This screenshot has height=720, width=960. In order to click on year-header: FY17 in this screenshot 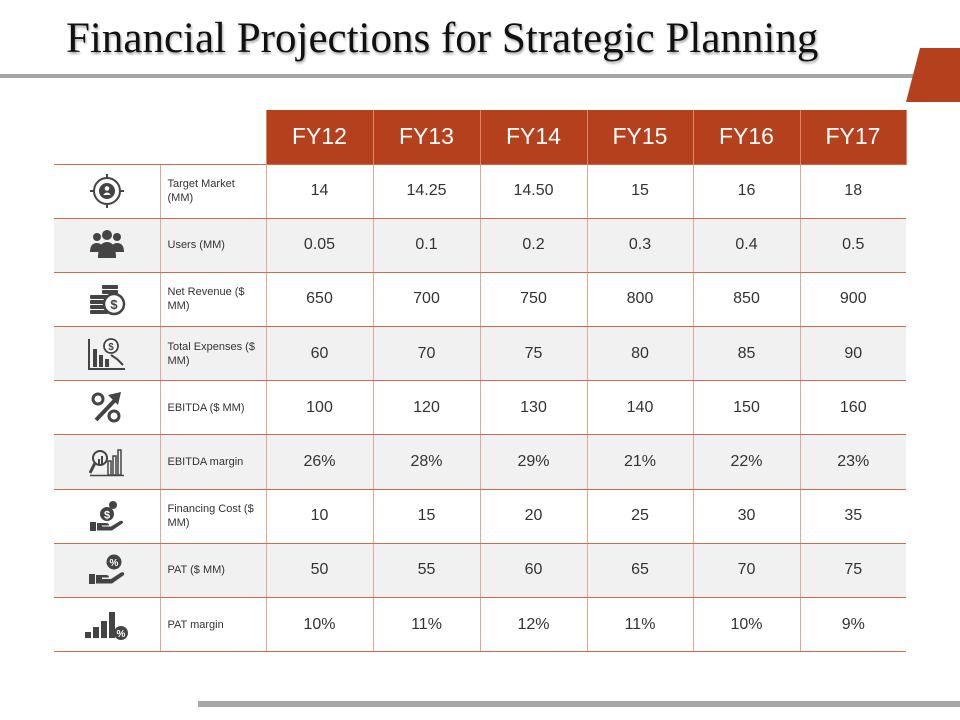, I will do `click(853, 137)`.